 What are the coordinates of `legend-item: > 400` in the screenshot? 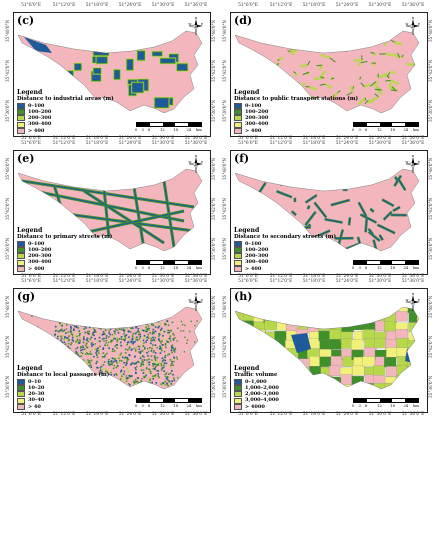 It's located at (296, 131).